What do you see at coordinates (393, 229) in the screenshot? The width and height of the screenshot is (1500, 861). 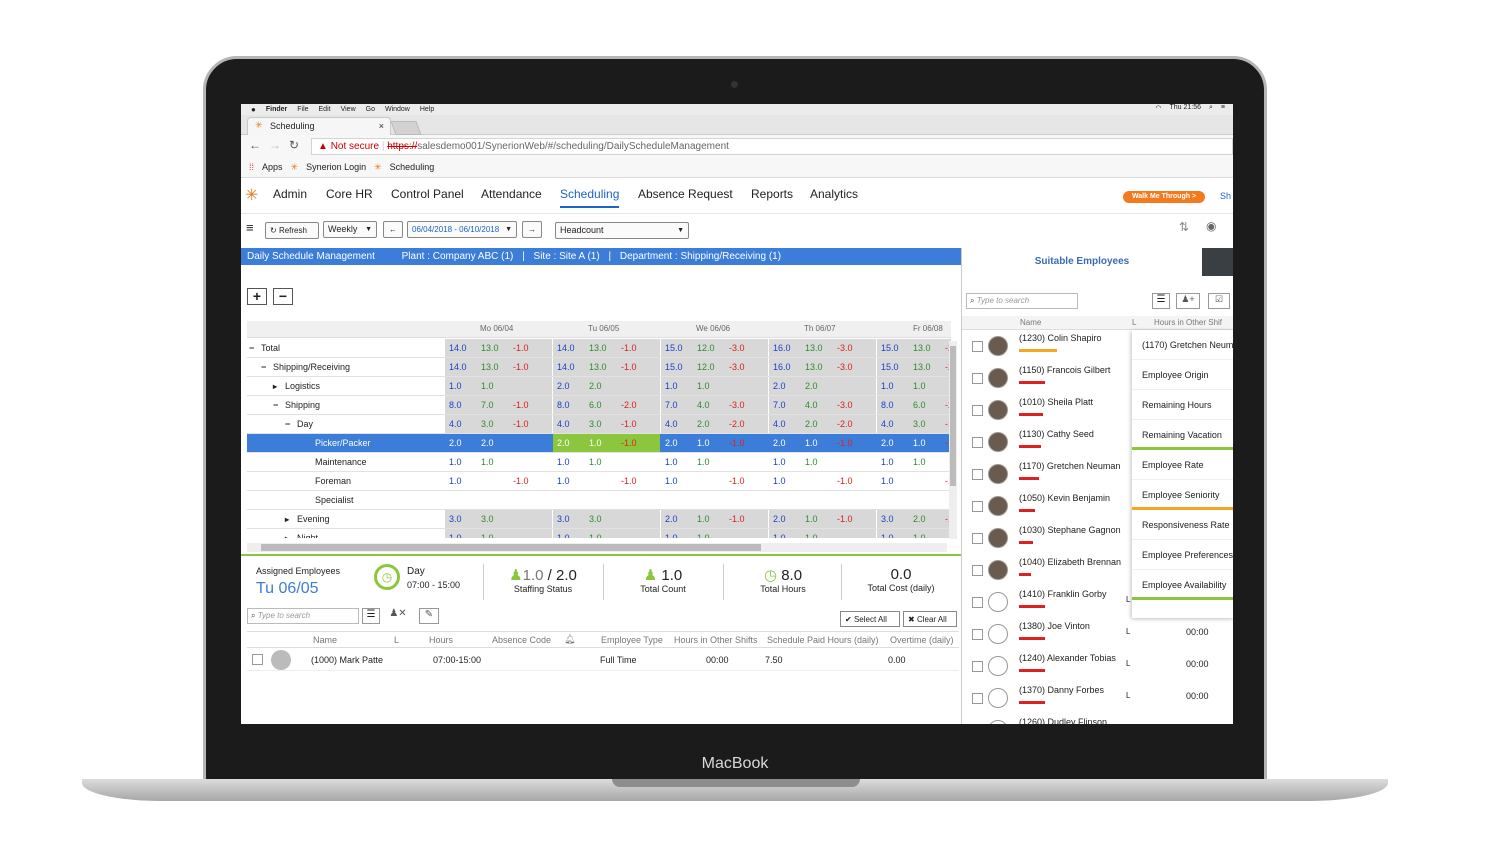 I see `prev-week-button: ←` at bounding box center [393, 229].